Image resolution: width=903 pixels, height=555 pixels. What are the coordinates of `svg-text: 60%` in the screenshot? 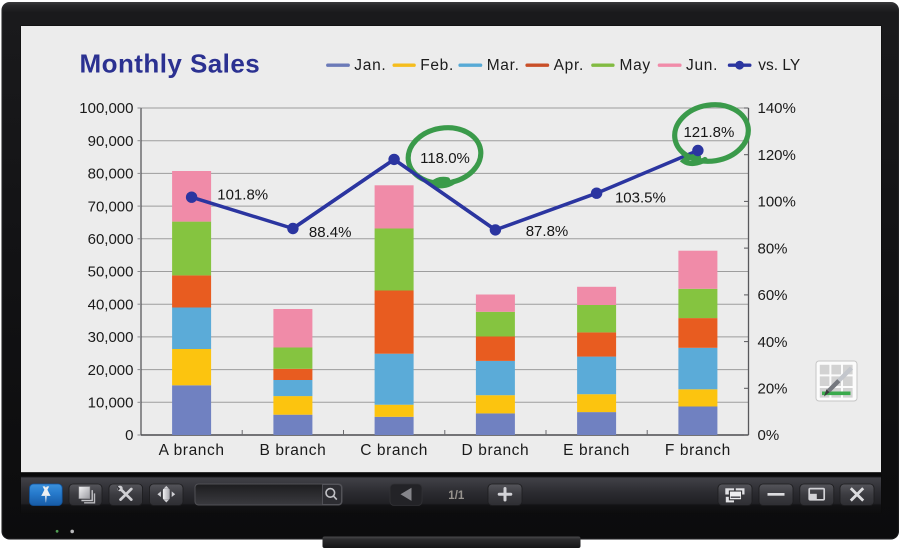 It's located at (773, 295).